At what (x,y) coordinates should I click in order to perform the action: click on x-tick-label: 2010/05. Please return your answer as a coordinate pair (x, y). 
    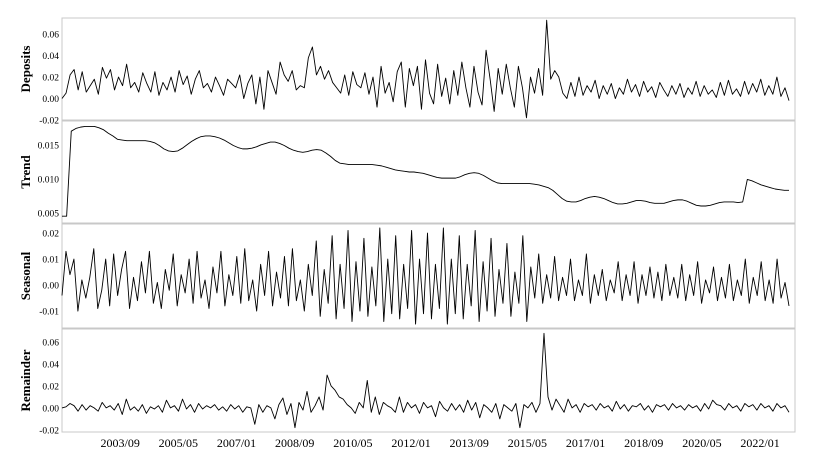
    Looking at the image, I should click on (352, 443).